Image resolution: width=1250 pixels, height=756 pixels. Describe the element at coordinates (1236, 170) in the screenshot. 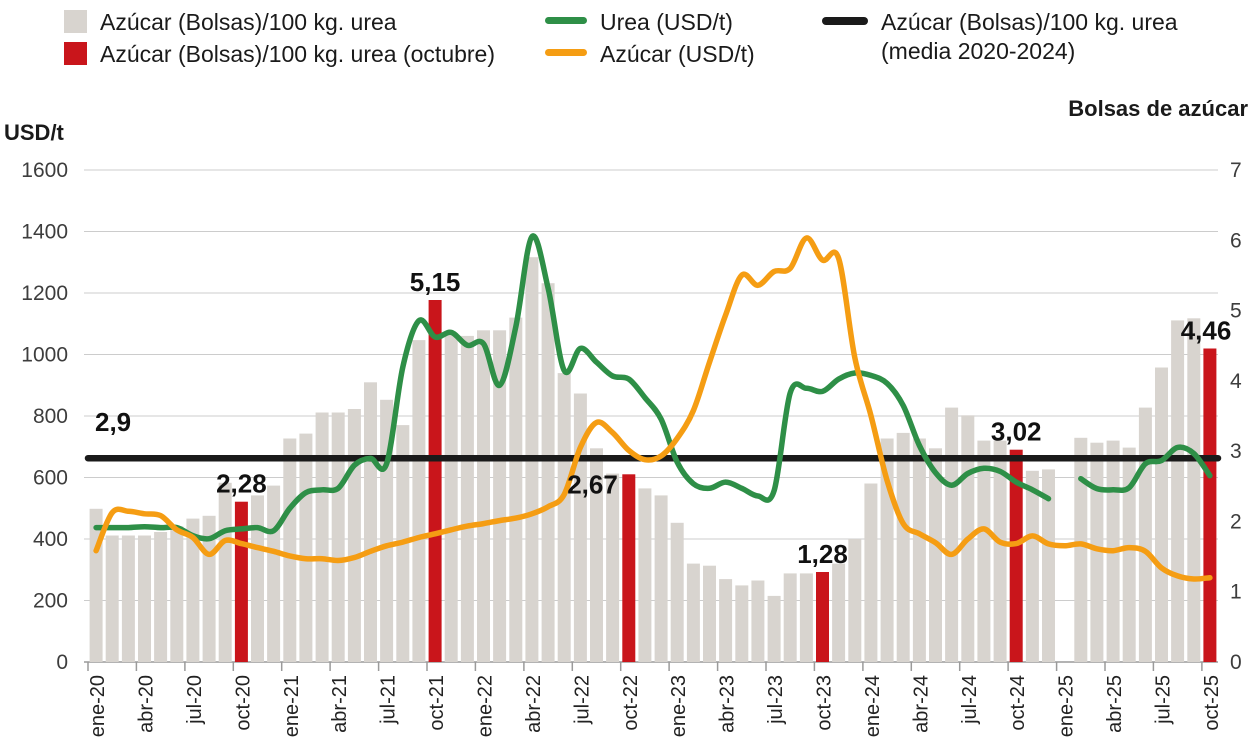

I see `right-axis-tick-label: 7` at that location.